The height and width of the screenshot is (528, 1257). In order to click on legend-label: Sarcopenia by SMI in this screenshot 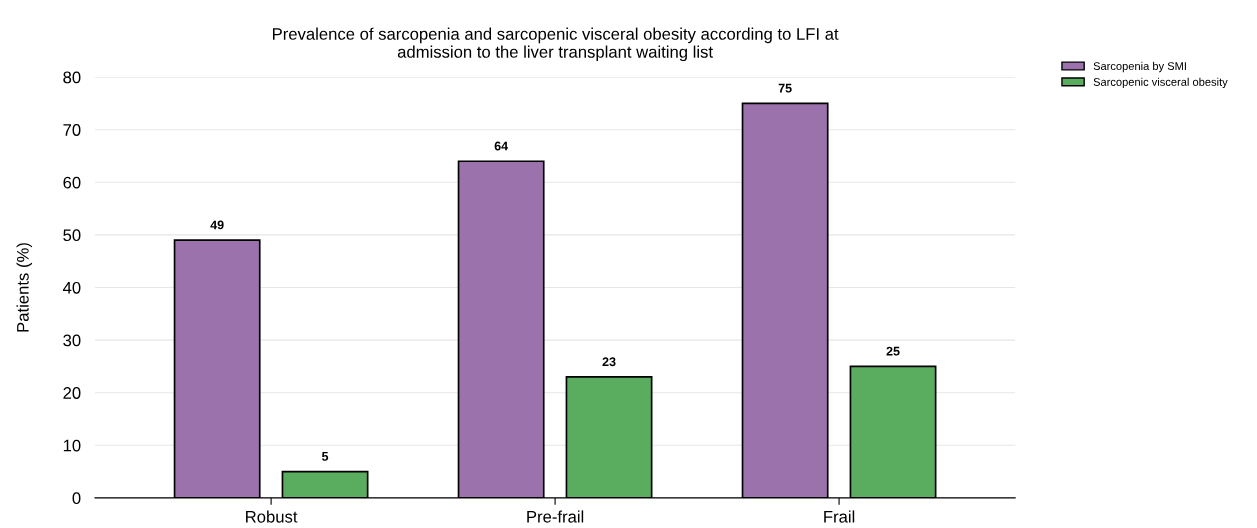, I will do `click(1139, 67)`.